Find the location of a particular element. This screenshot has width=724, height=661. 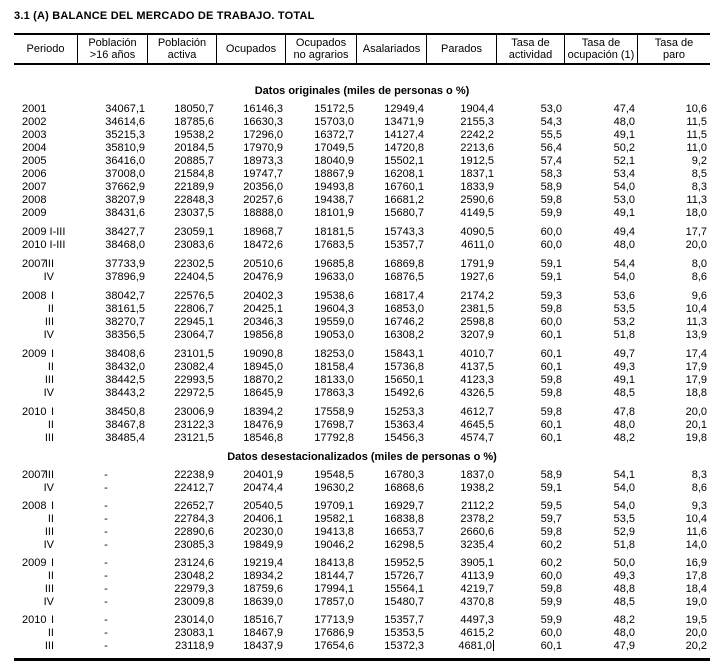

value-cell: 19604,3 is located at coordinates (334, 309).